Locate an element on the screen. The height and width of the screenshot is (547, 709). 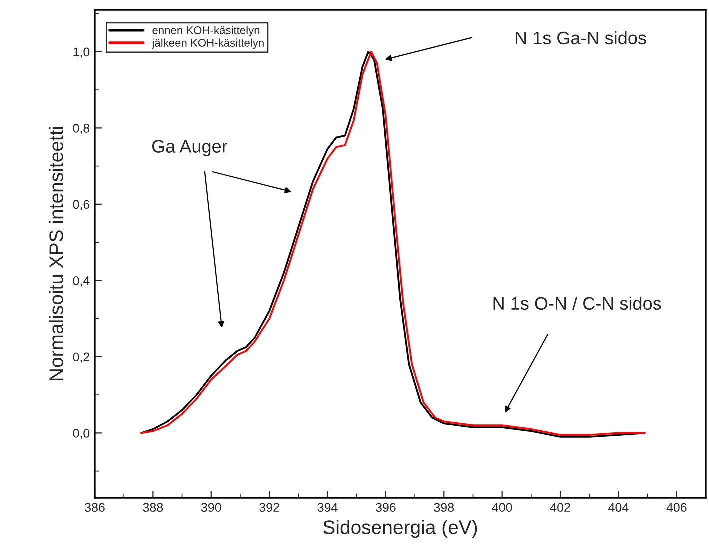
x-tick-label: 388 is located at coordinates (153, 507).